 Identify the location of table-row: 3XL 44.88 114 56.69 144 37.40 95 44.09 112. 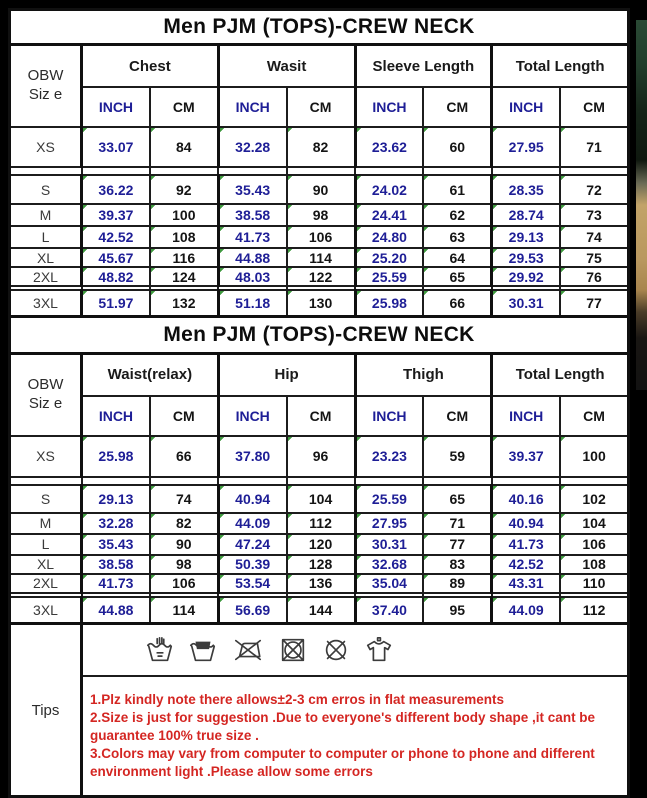
(319, 610).